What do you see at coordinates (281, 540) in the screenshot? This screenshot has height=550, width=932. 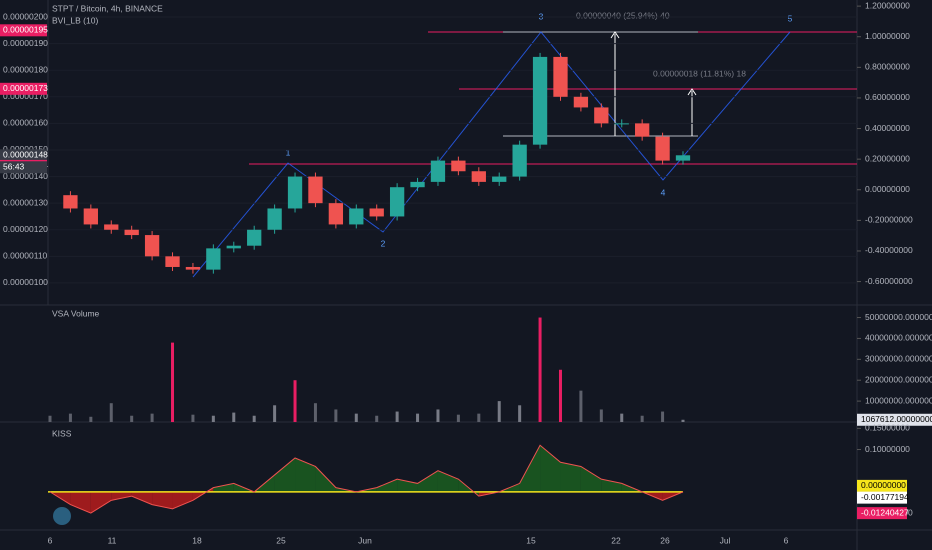 I see `time-label: 25` at bounding box center [281, 540].